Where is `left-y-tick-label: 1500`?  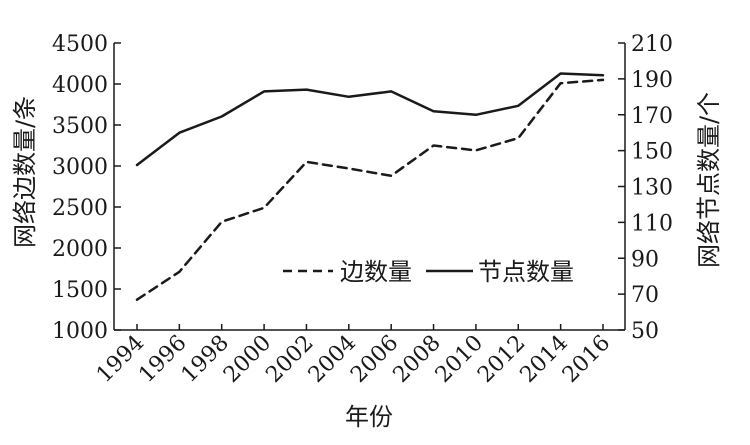 left-y-tick-label: 1500 is located at coordinates (80, 290).